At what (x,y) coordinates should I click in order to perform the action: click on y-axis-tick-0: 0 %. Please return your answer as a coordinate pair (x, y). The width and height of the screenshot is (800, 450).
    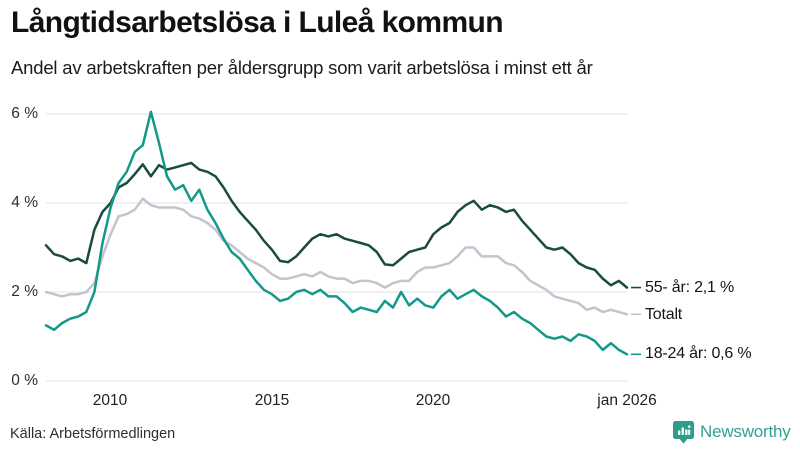
    Looking at the image, I should click on (24, 380).